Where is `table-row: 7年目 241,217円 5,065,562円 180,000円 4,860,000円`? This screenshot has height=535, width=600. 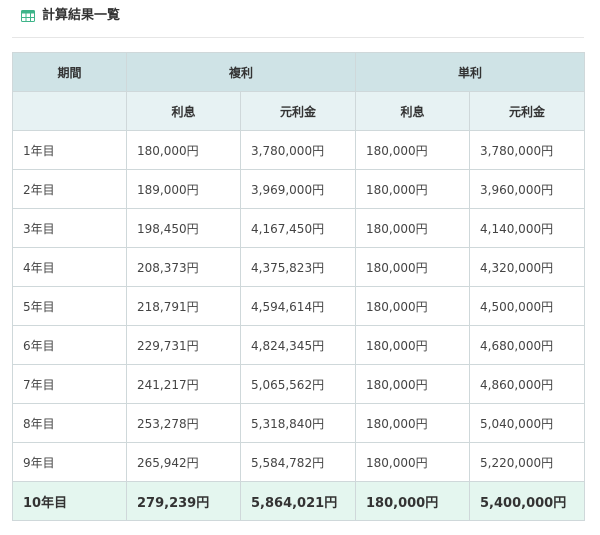 table-row: 7年目 241,217円 5,065,562円 180,000円 4,860,000円 is located at coordinates (299, 384).